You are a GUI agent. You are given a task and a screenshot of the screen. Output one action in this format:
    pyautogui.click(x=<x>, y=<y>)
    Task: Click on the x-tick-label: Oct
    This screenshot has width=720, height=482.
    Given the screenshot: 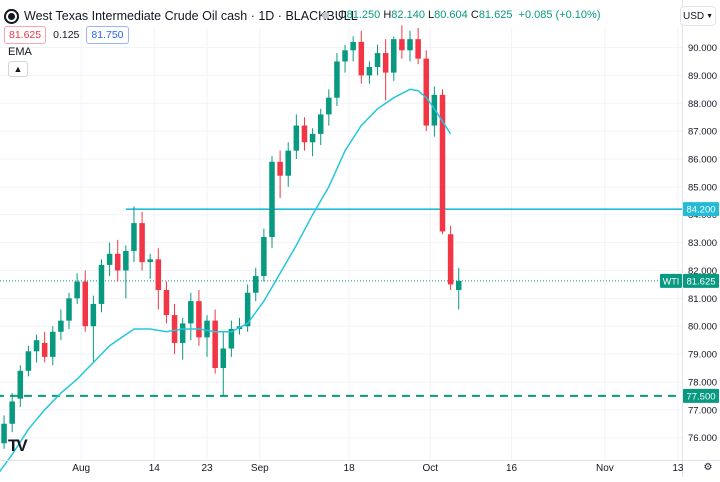 What is the action you would take?
    pyautogui.click(x=431, y=468)
    